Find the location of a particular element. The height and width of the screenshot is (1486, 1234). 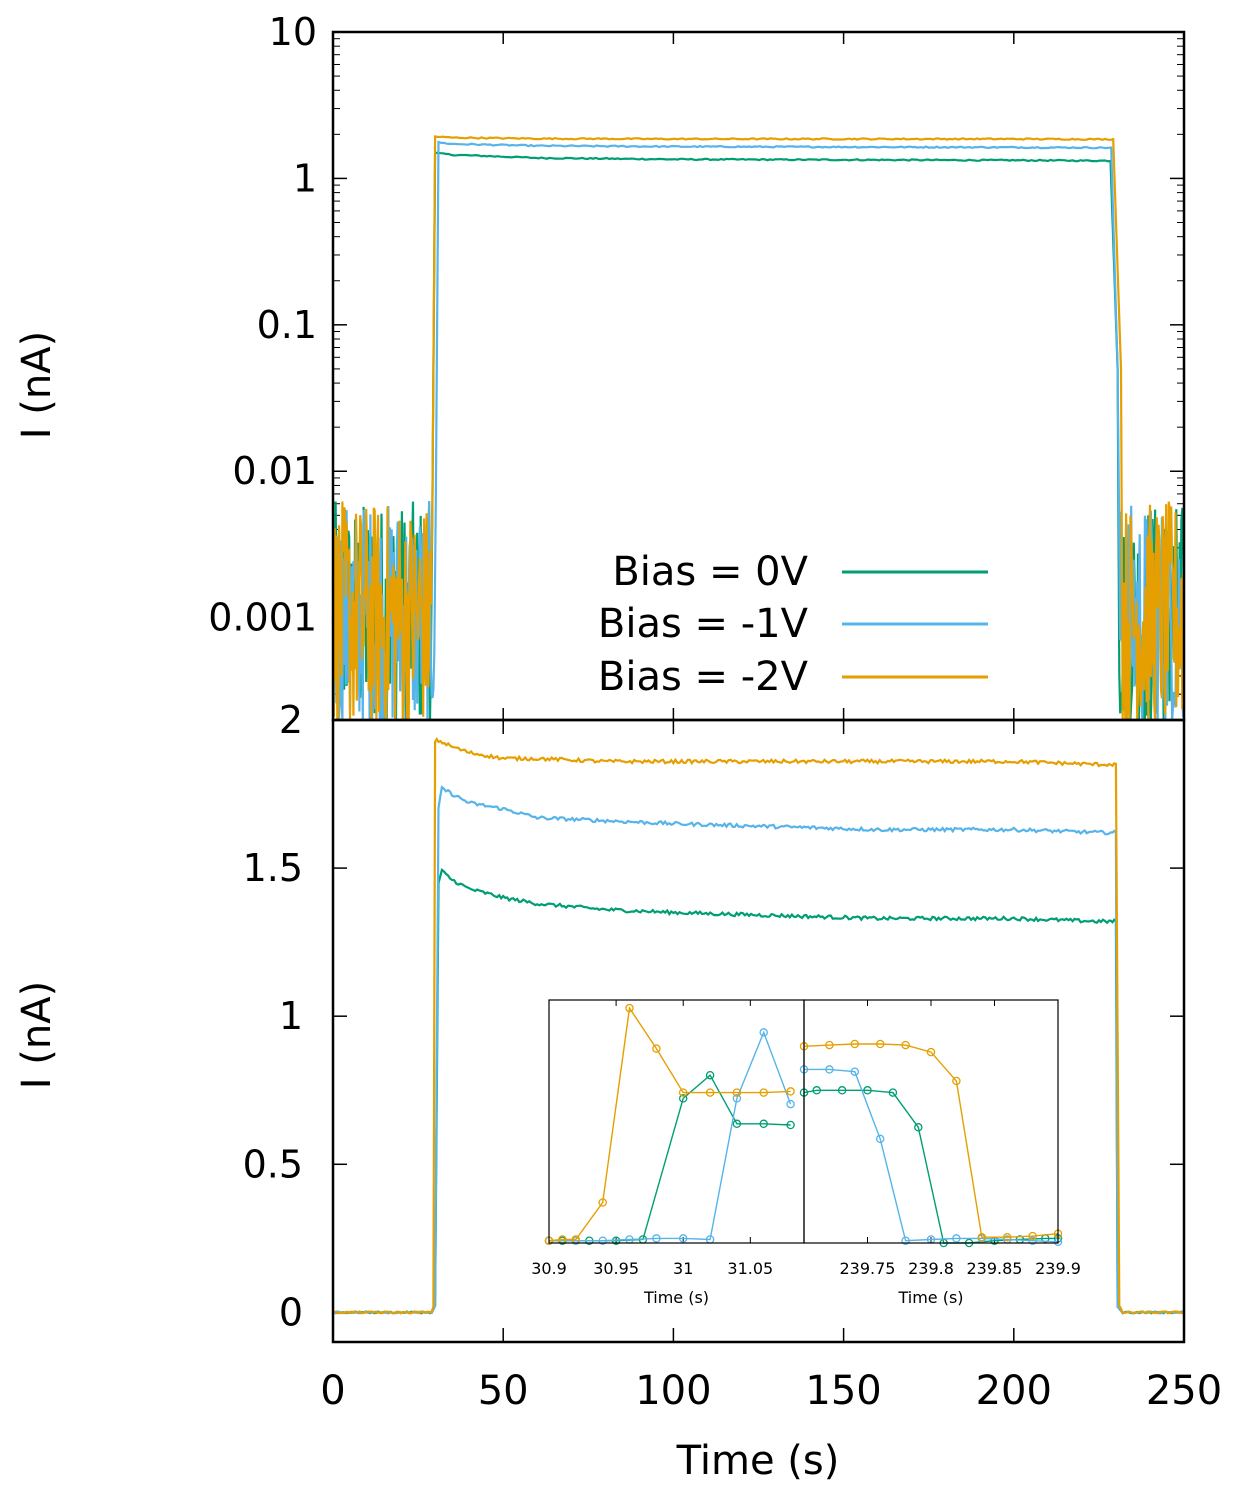

inset-right-x-tick-label: 239.9 is located at coordinates (1058, 1268).